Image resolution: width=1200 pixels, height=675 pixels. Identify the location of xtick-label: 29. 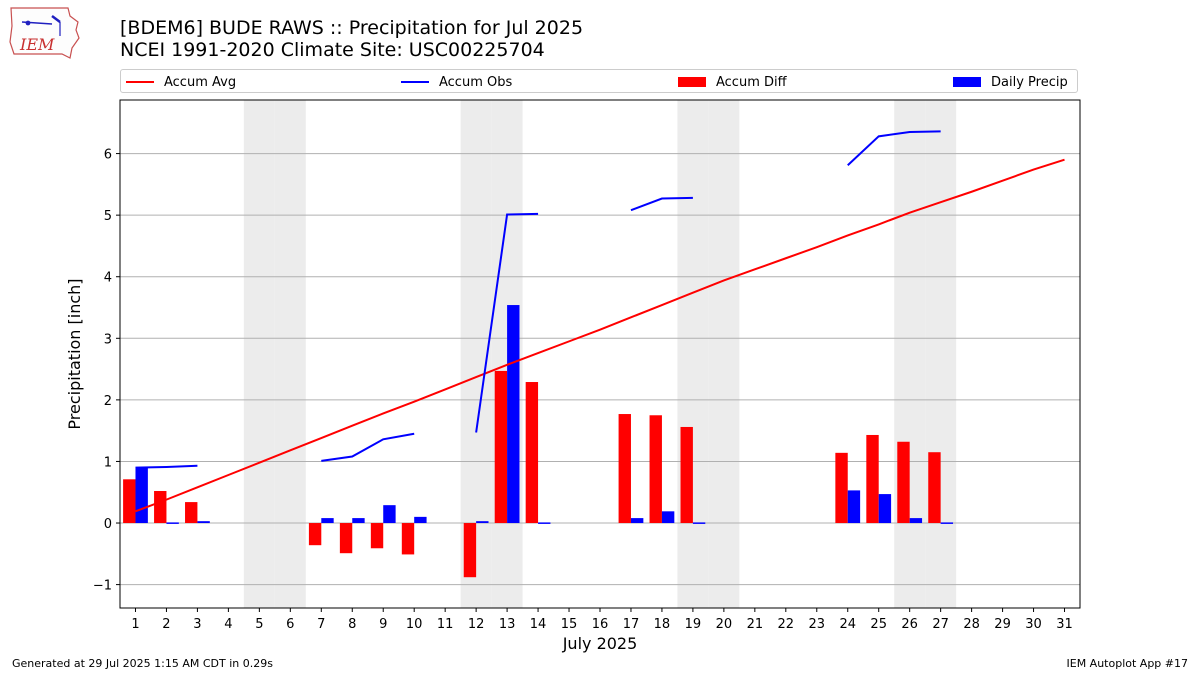
(1002, 624).